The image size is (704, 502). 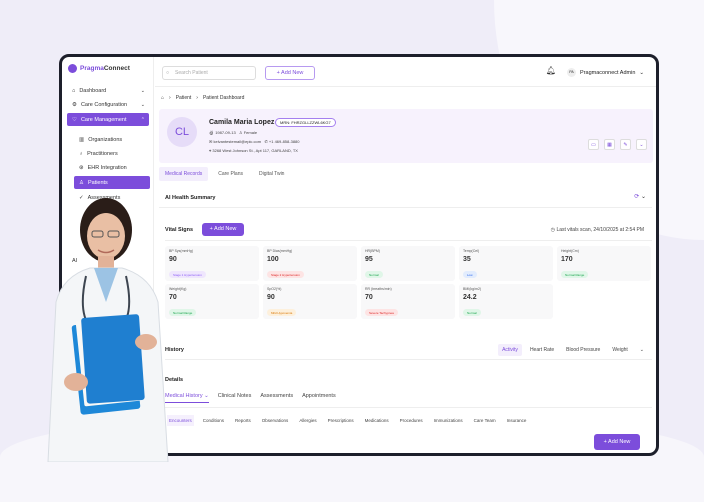 What do you see at coordinates (100, 197) in the screenshot?
I see `sidebar-item-assessments: ✓ Assessments` at bounding box center [100, 197].